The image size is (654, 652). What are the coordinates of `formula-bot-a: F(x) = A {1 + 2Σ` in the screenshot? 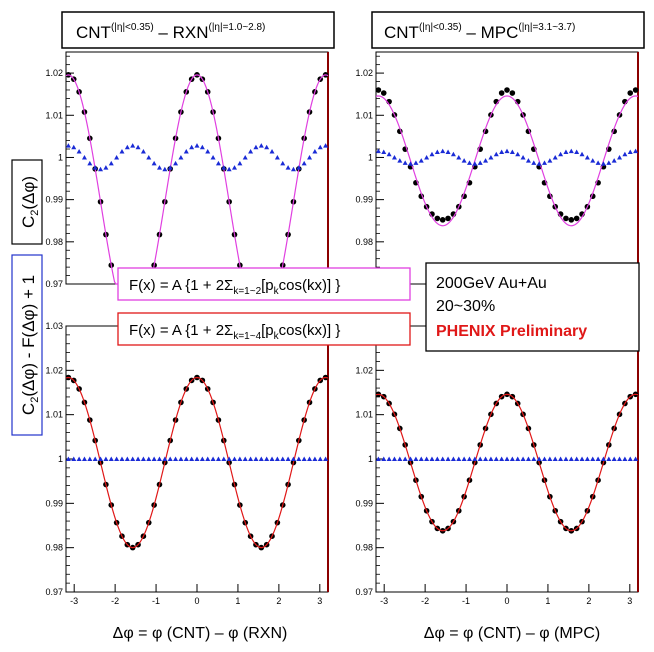 It's located at (181, 330).